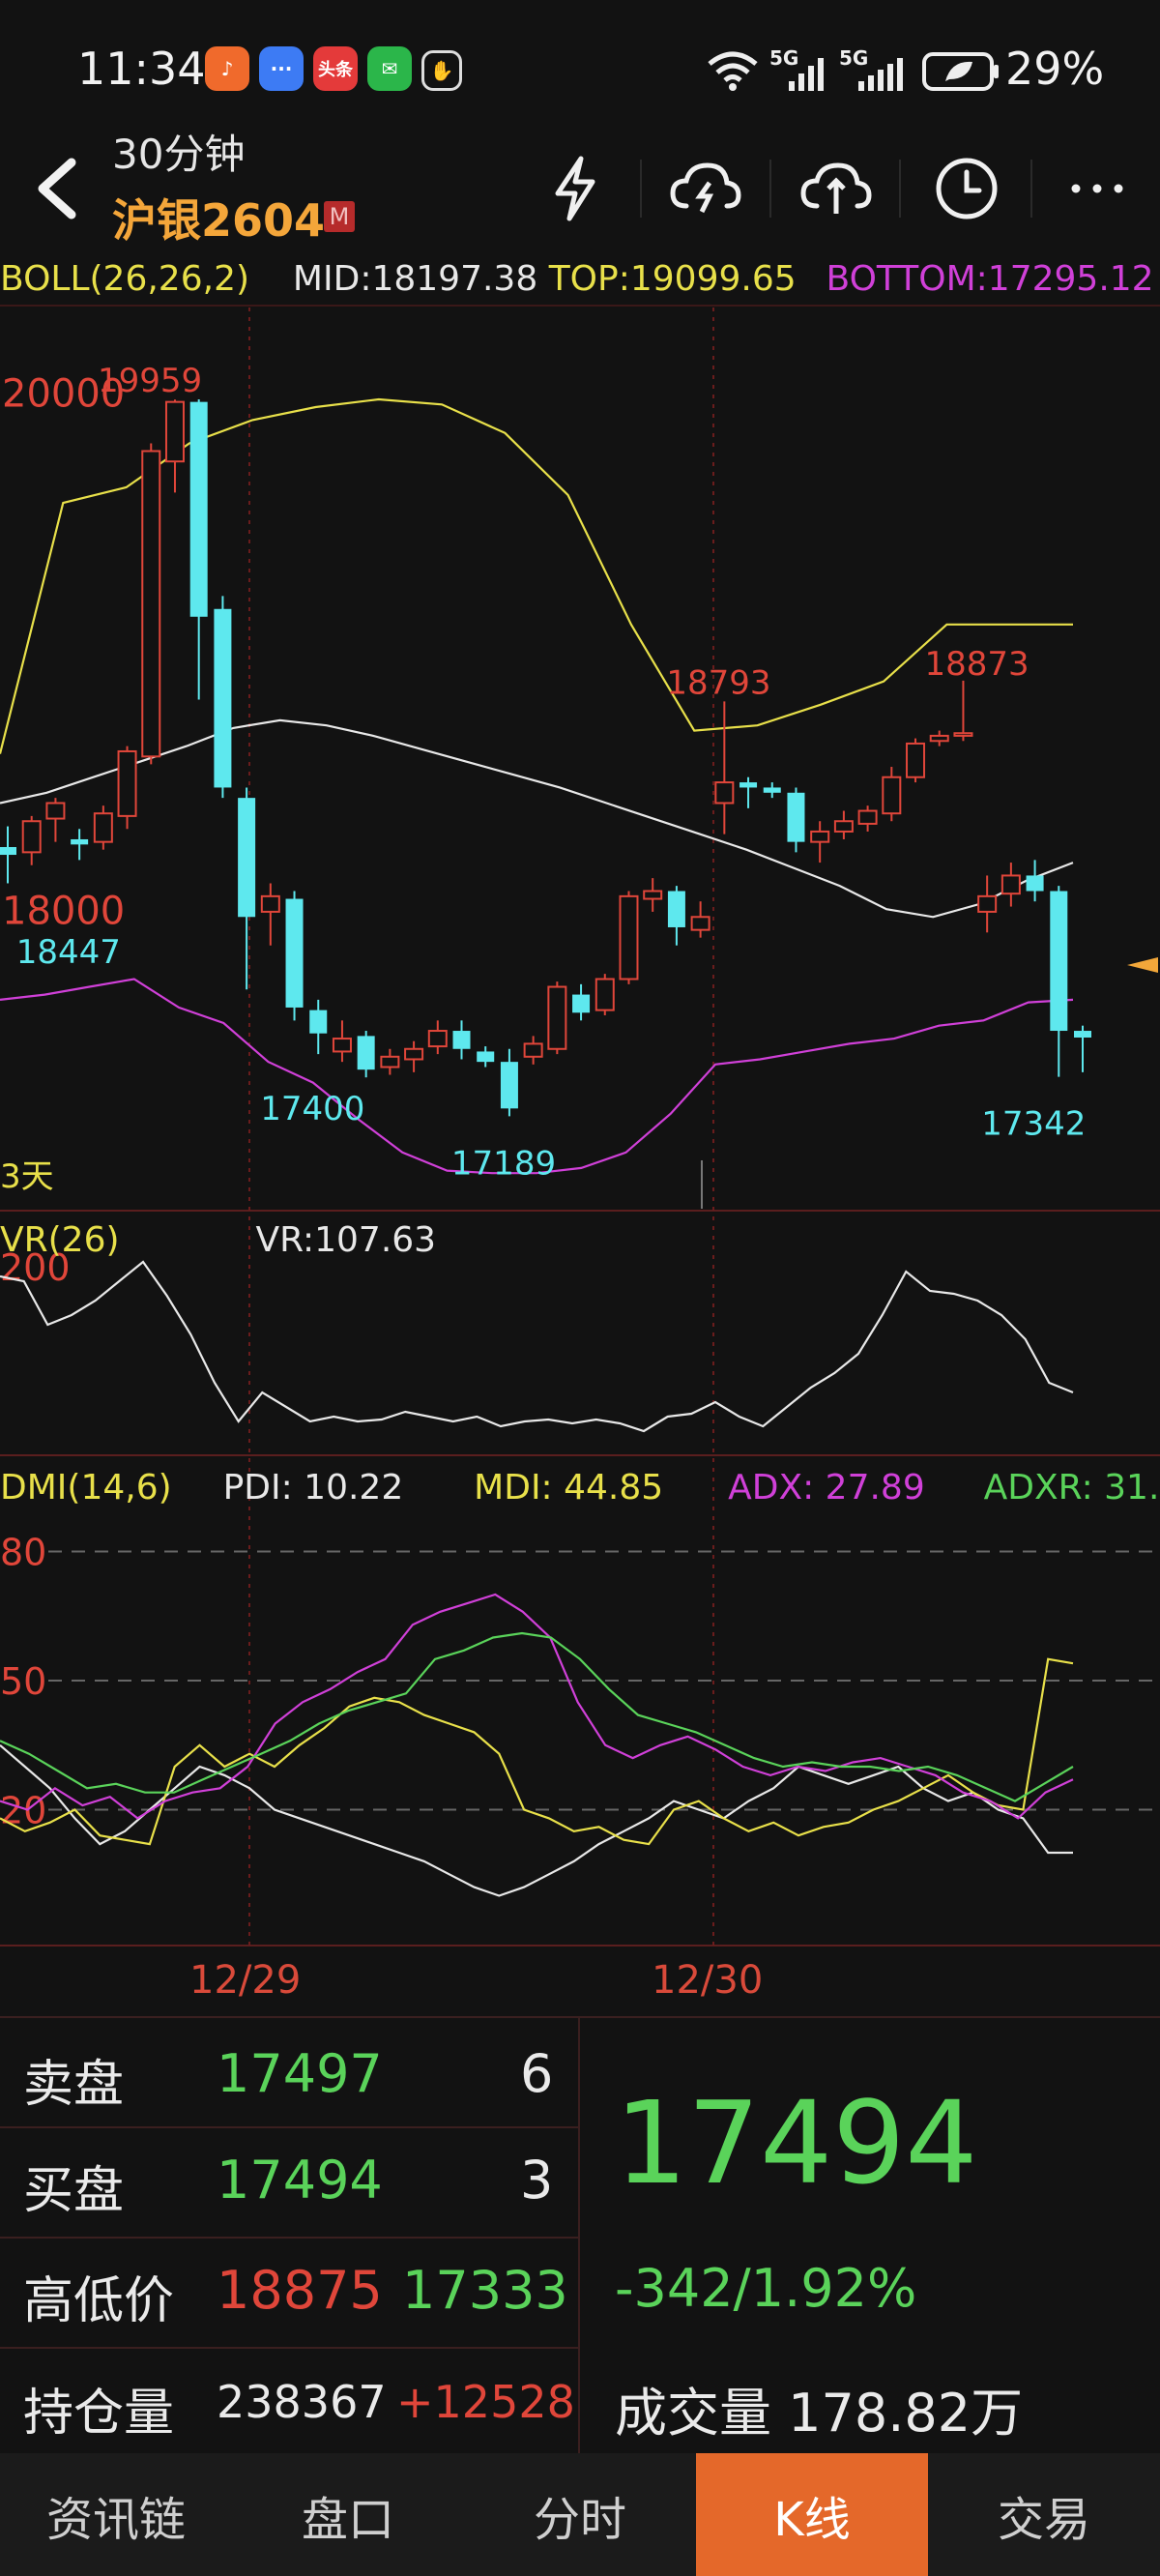  What do you see at coordinates (69, 952) in the screenshot?
I see `price-annotation: 18447` at bounding box center [69, 952].